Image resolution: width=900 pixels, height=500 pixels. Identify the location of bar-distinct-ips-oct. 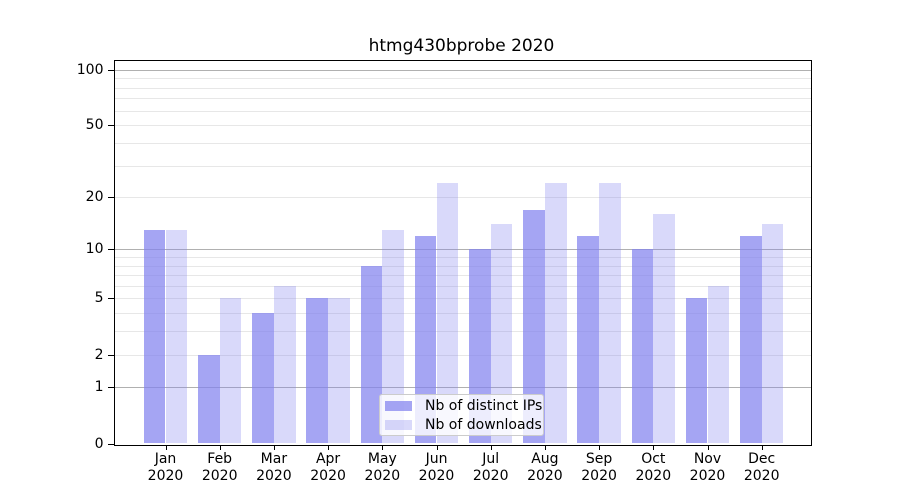
(642, 346).